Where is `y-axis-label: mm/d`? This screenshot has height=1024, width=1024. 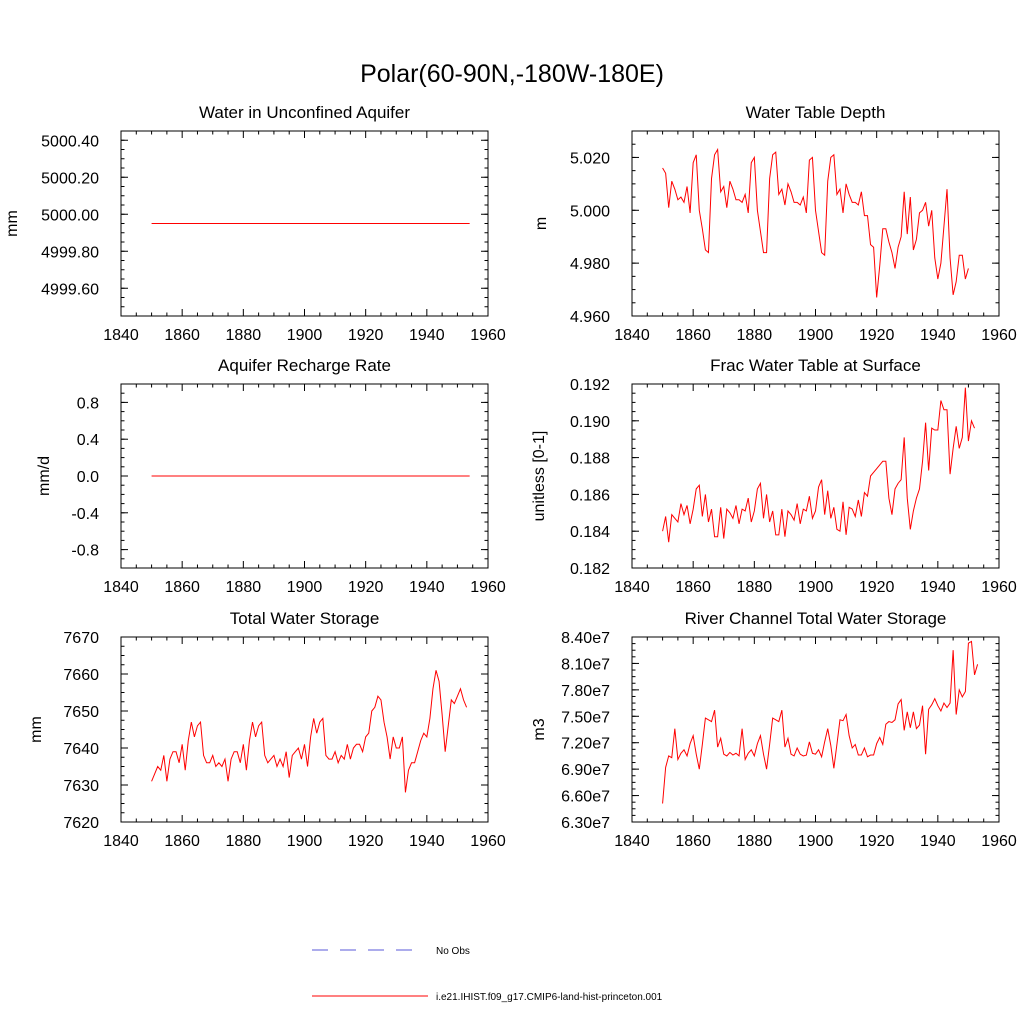
y-axis-label: mm/d is located at coordinates (44, 476).